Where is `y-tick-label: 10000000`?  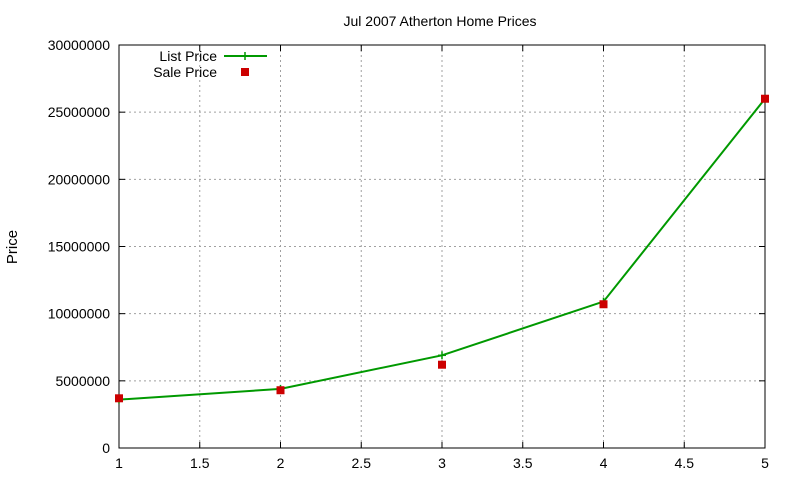 y-tick-label: 10000000 is located at coordinates (79, 314).